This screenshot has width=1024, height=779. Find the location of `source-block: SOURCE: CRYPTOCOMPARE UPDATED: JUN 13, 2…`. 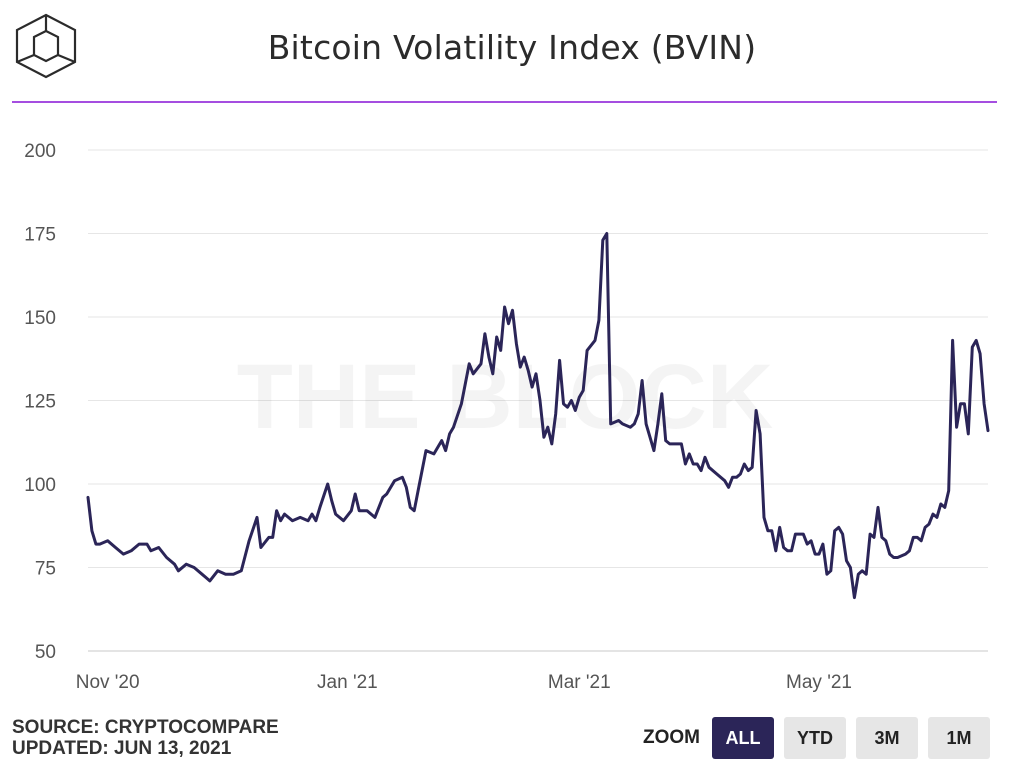

source-block: SOURCE: CRYPTOCOMPARE UPDATED: JUN 13, 2… is located at coordinates (145, 738).